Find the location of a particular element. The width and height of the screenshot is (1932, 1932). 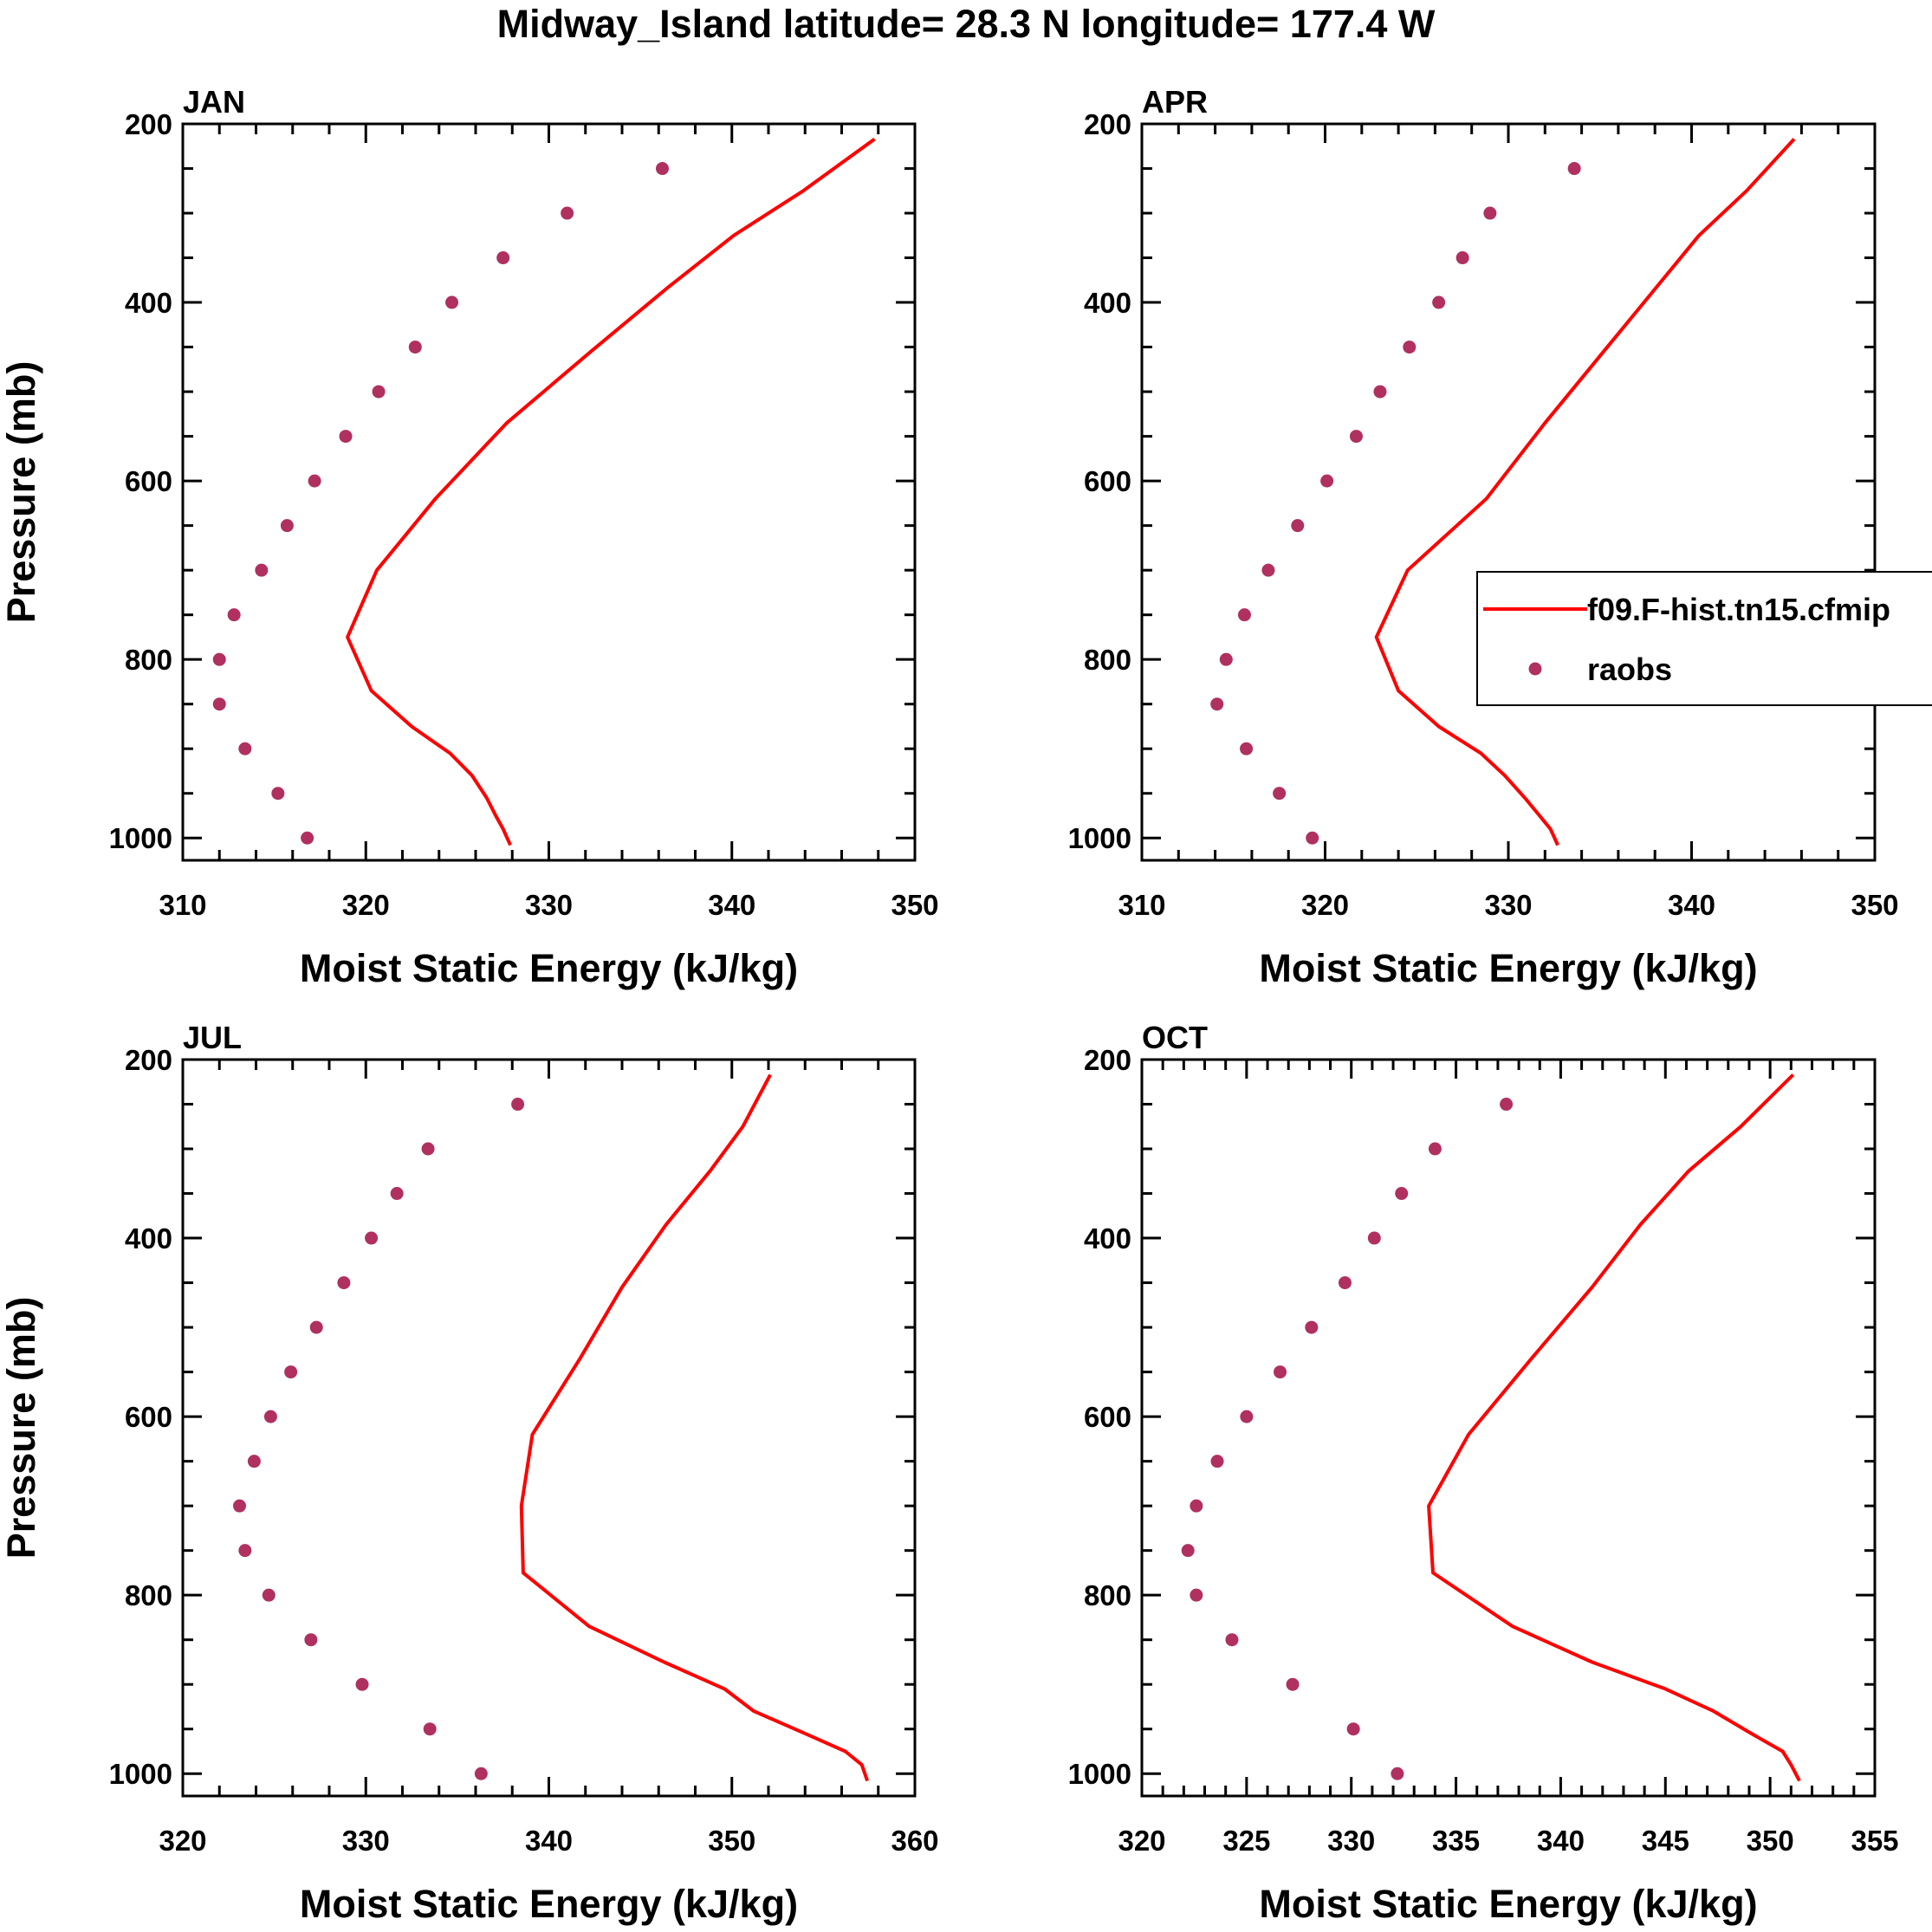

x-tick-label: 355 is located at coordinates (1874, 1841).